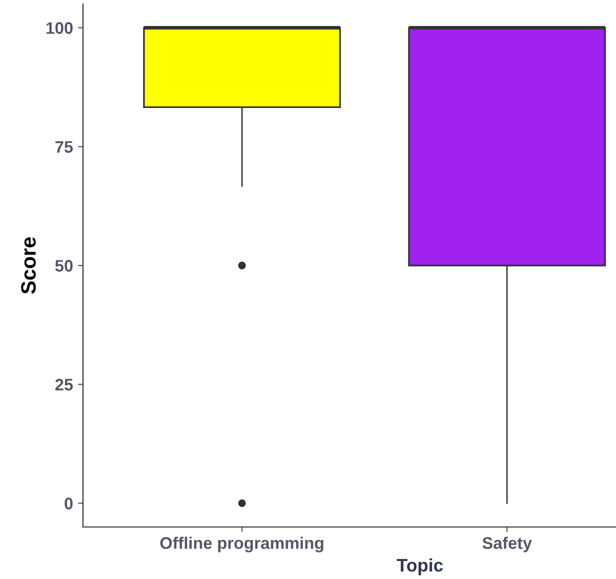 Image resolution: width=616 pixels, height=579 pixels. Describe the element at coordinates (68, 504) in the screenshot. I see `y-tick-label: 0` at that location.